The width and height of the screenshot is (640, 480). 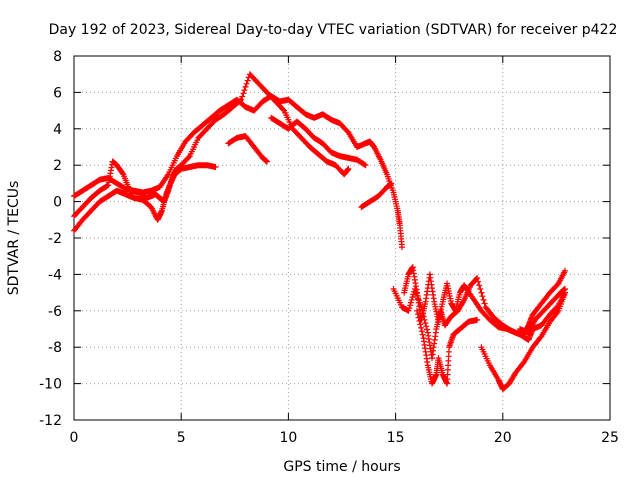 What do you see at coordinates (55, 312) in the screenshot?
I see `y-tick-label: -6` at bounding box center [55, 312].